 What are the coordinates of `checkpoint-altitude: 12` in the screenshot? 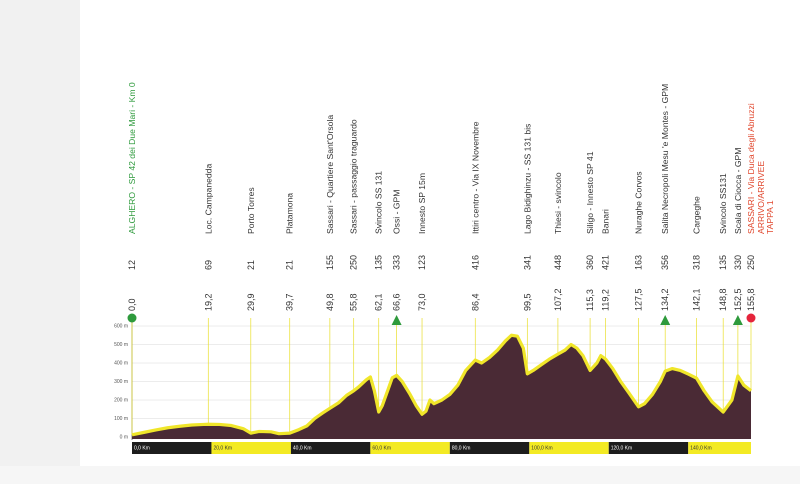 It's located at (132, 265).